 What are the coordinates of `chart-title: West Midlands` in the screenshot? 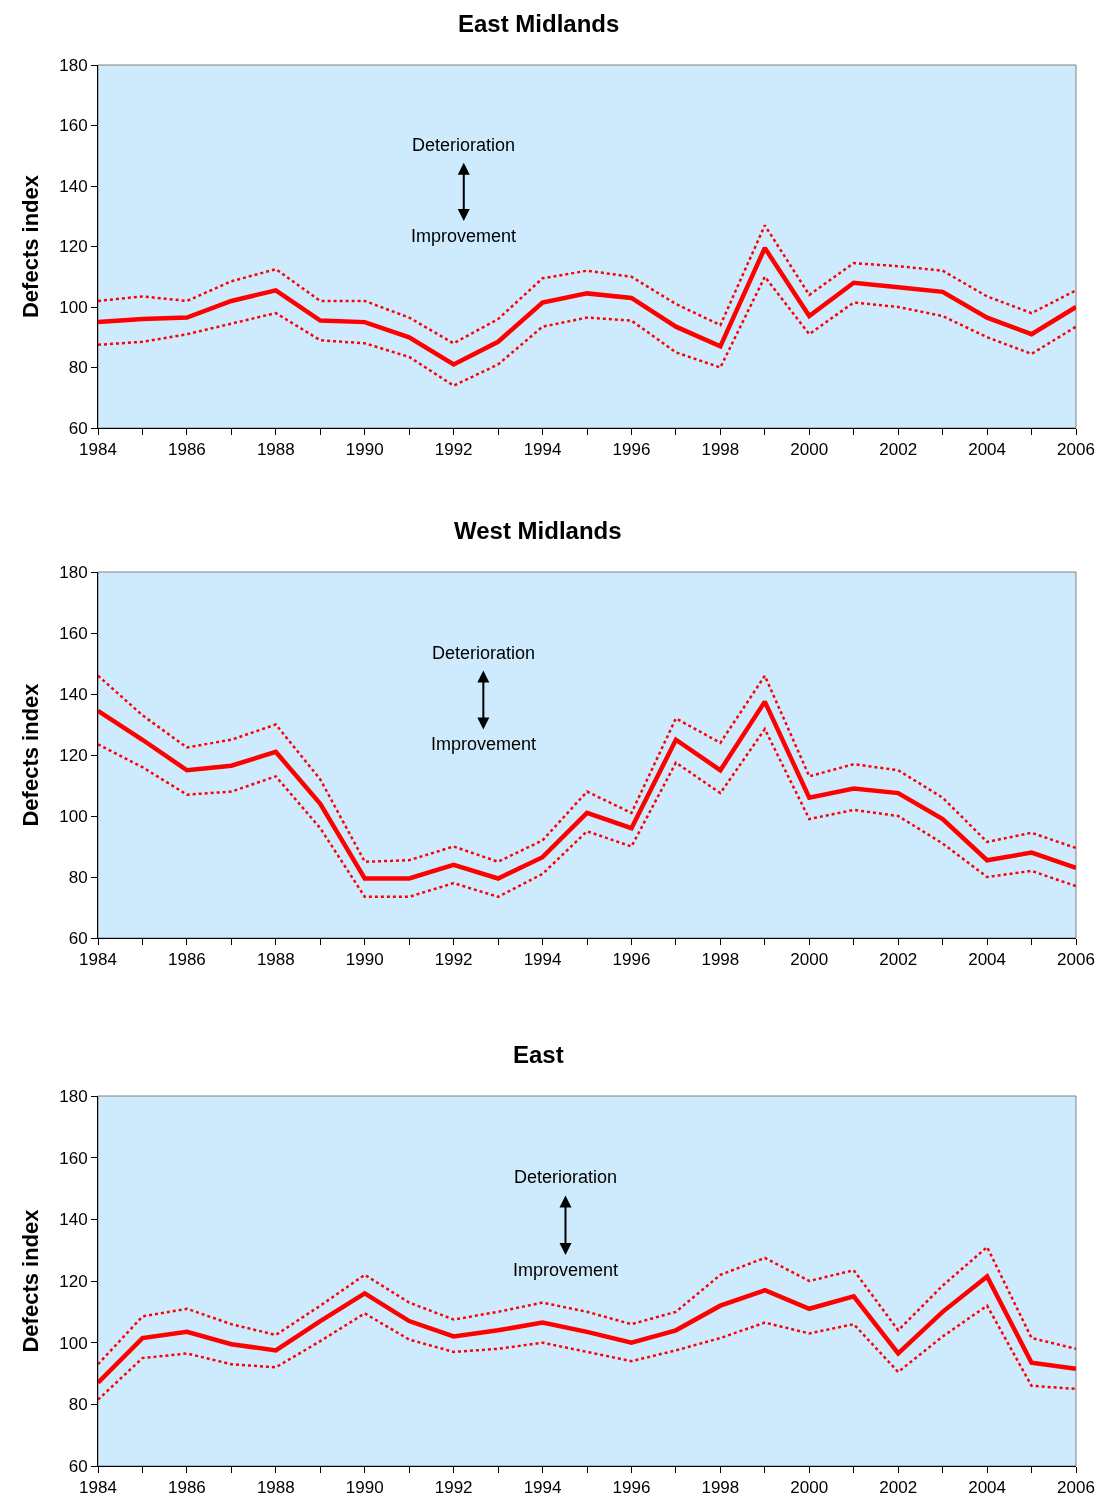 It's located at (538, 530).